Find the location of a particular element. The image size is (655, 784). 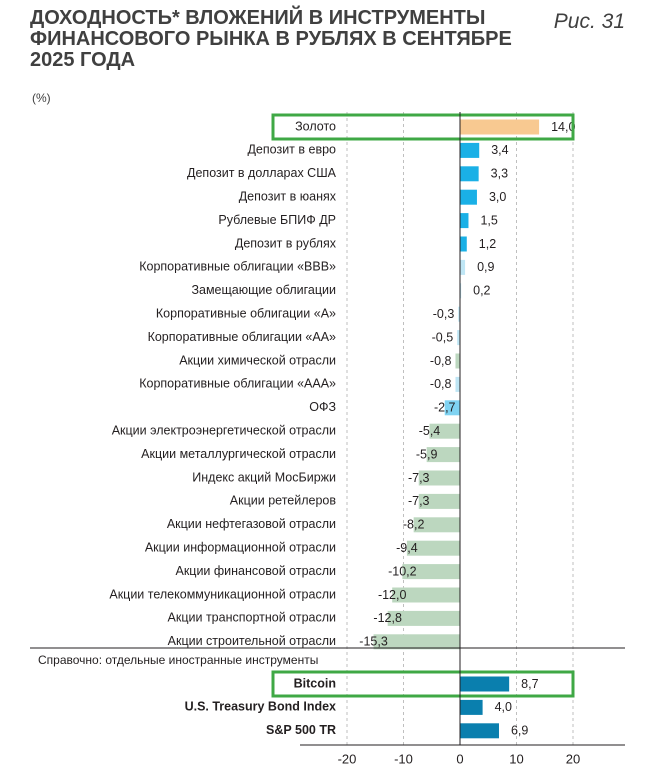

category-value-6: 0,9 is located at coordinates (485, 267).